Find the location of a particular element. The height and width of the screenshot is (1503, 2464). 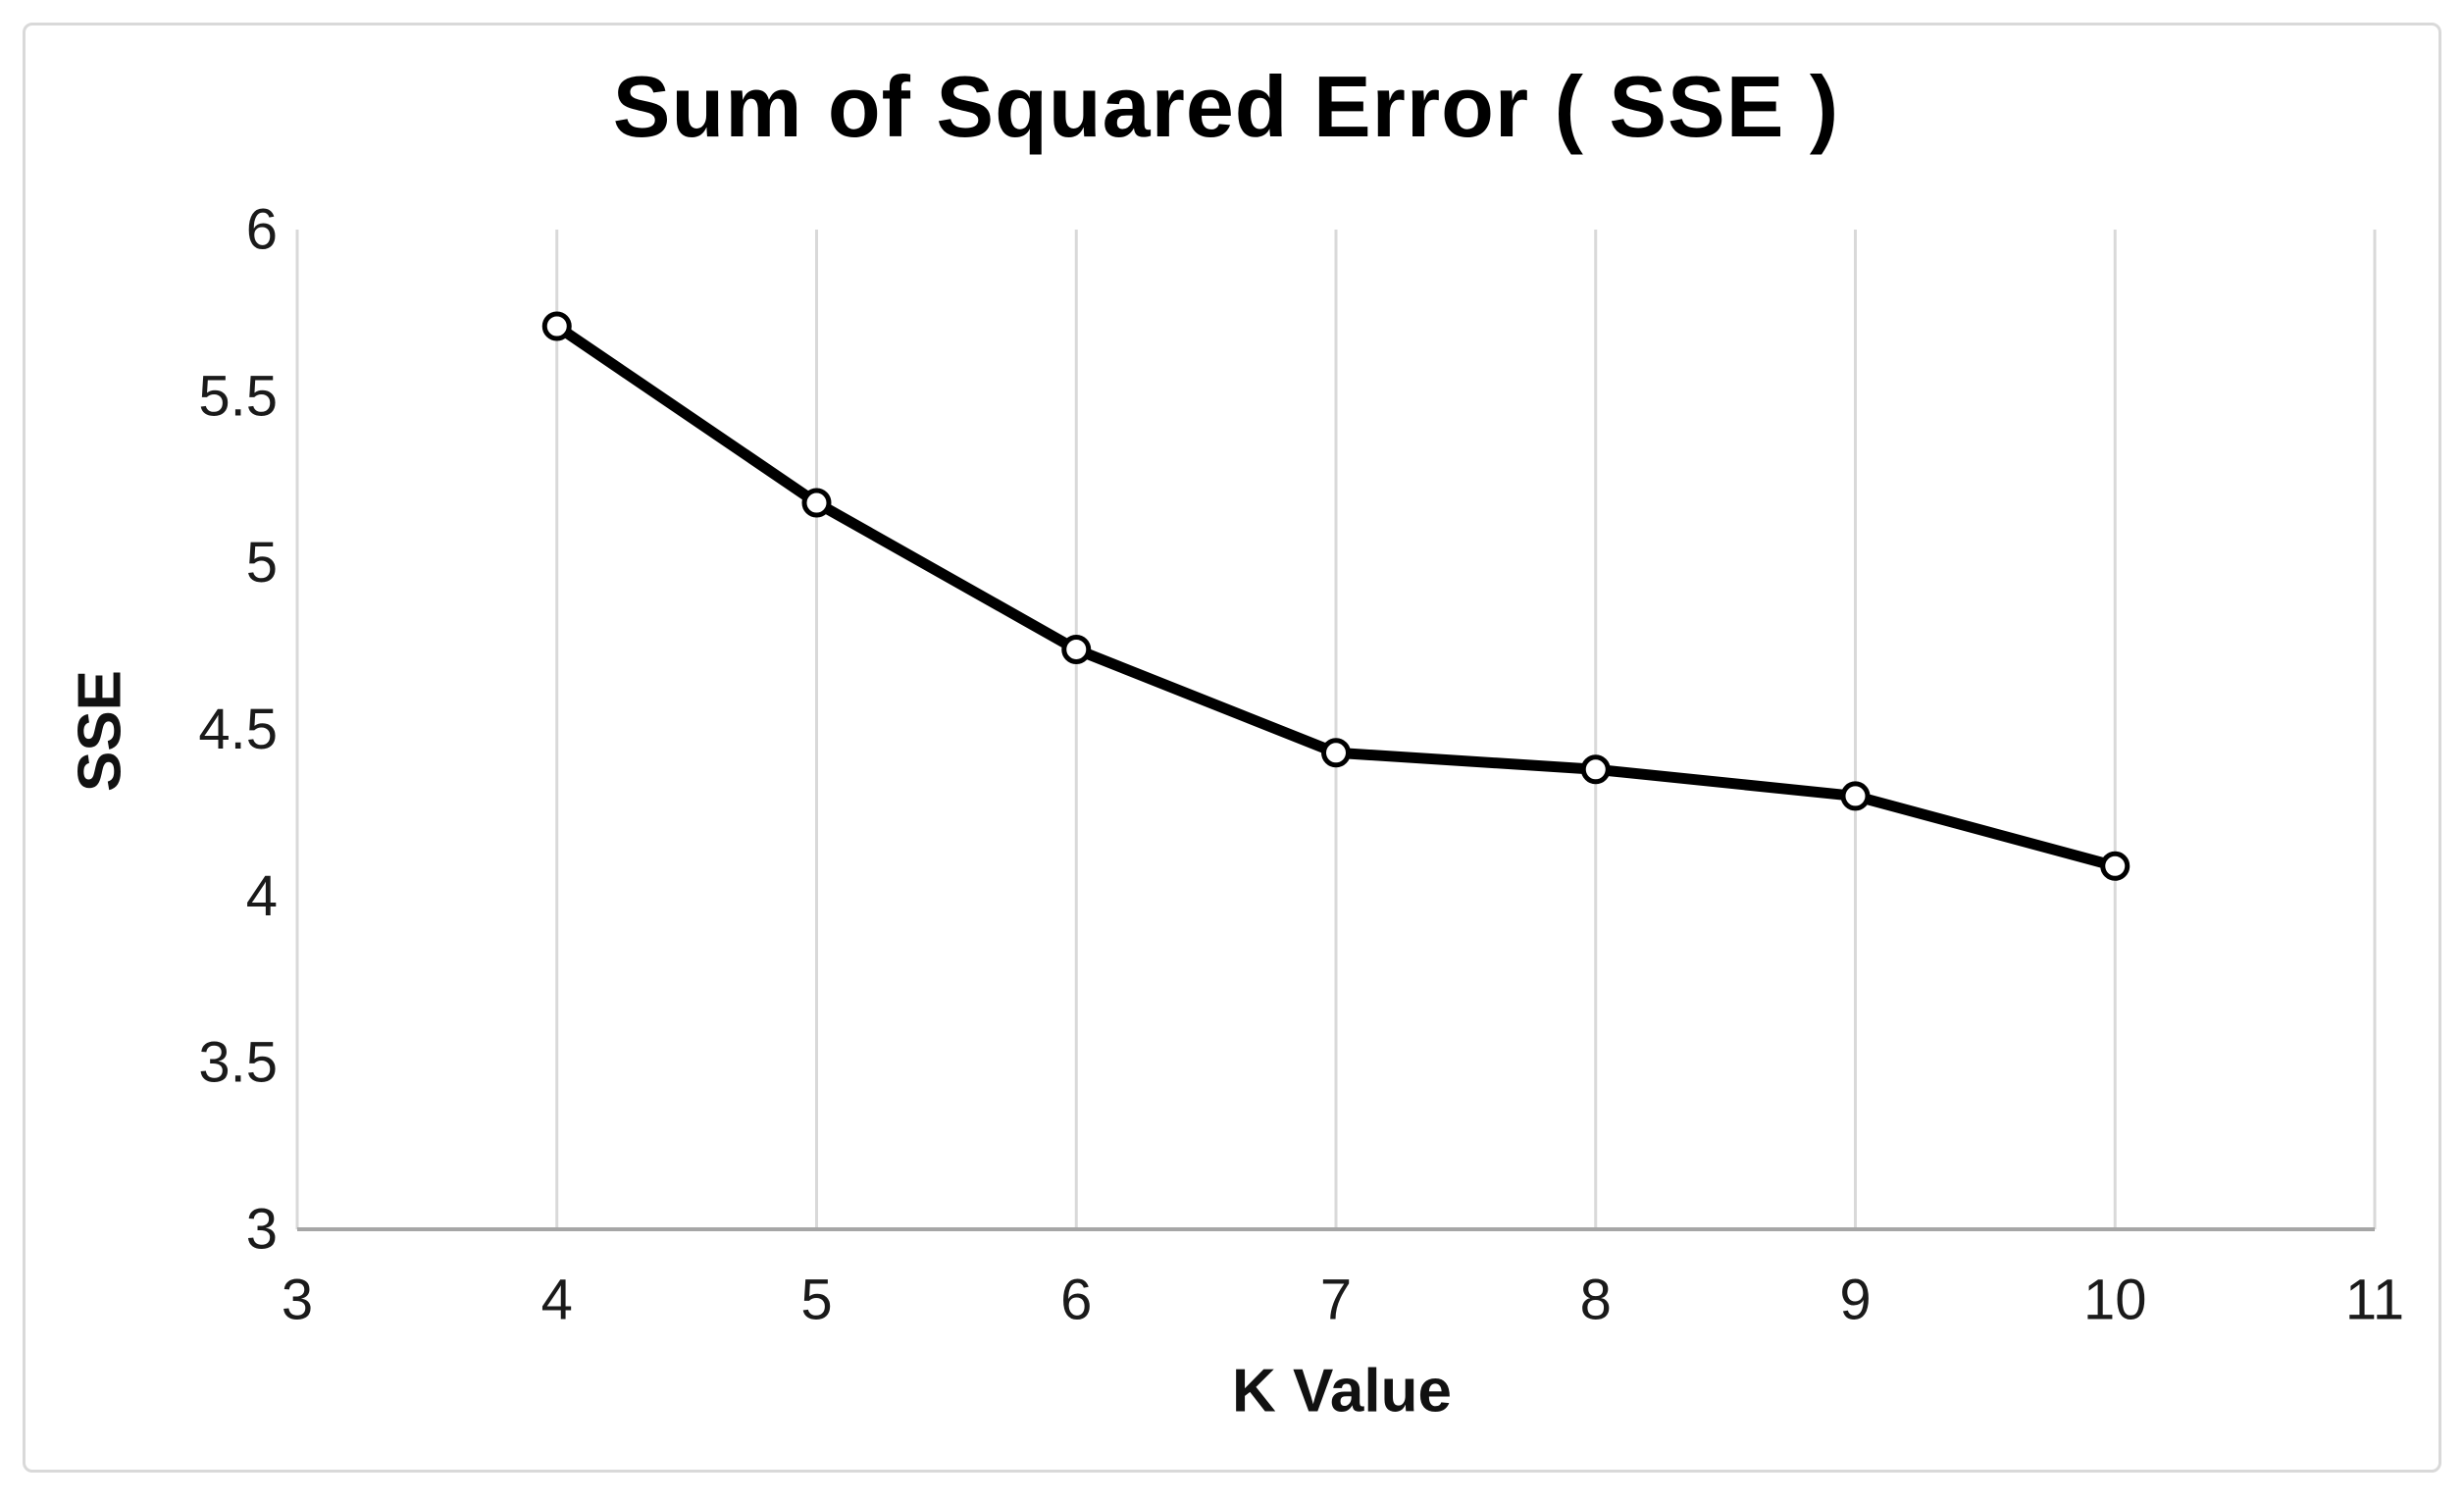

x-tick-label-3: 3 is located at coordinates (297, 1301).